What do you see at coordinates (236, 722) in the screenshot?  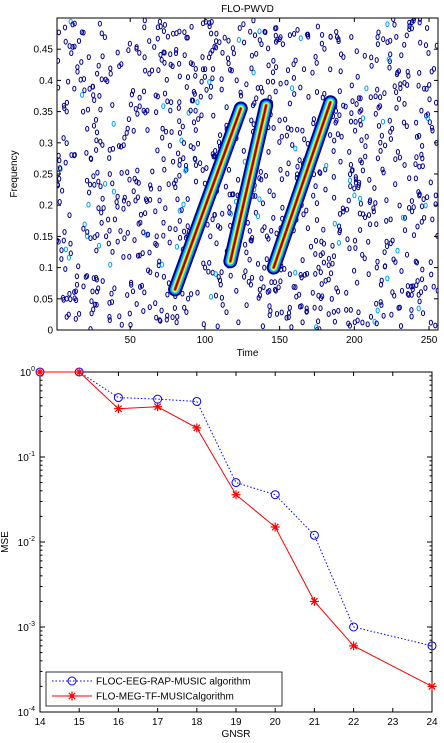 I see `x-tick-label: 19` at bounding box center [236, 722].